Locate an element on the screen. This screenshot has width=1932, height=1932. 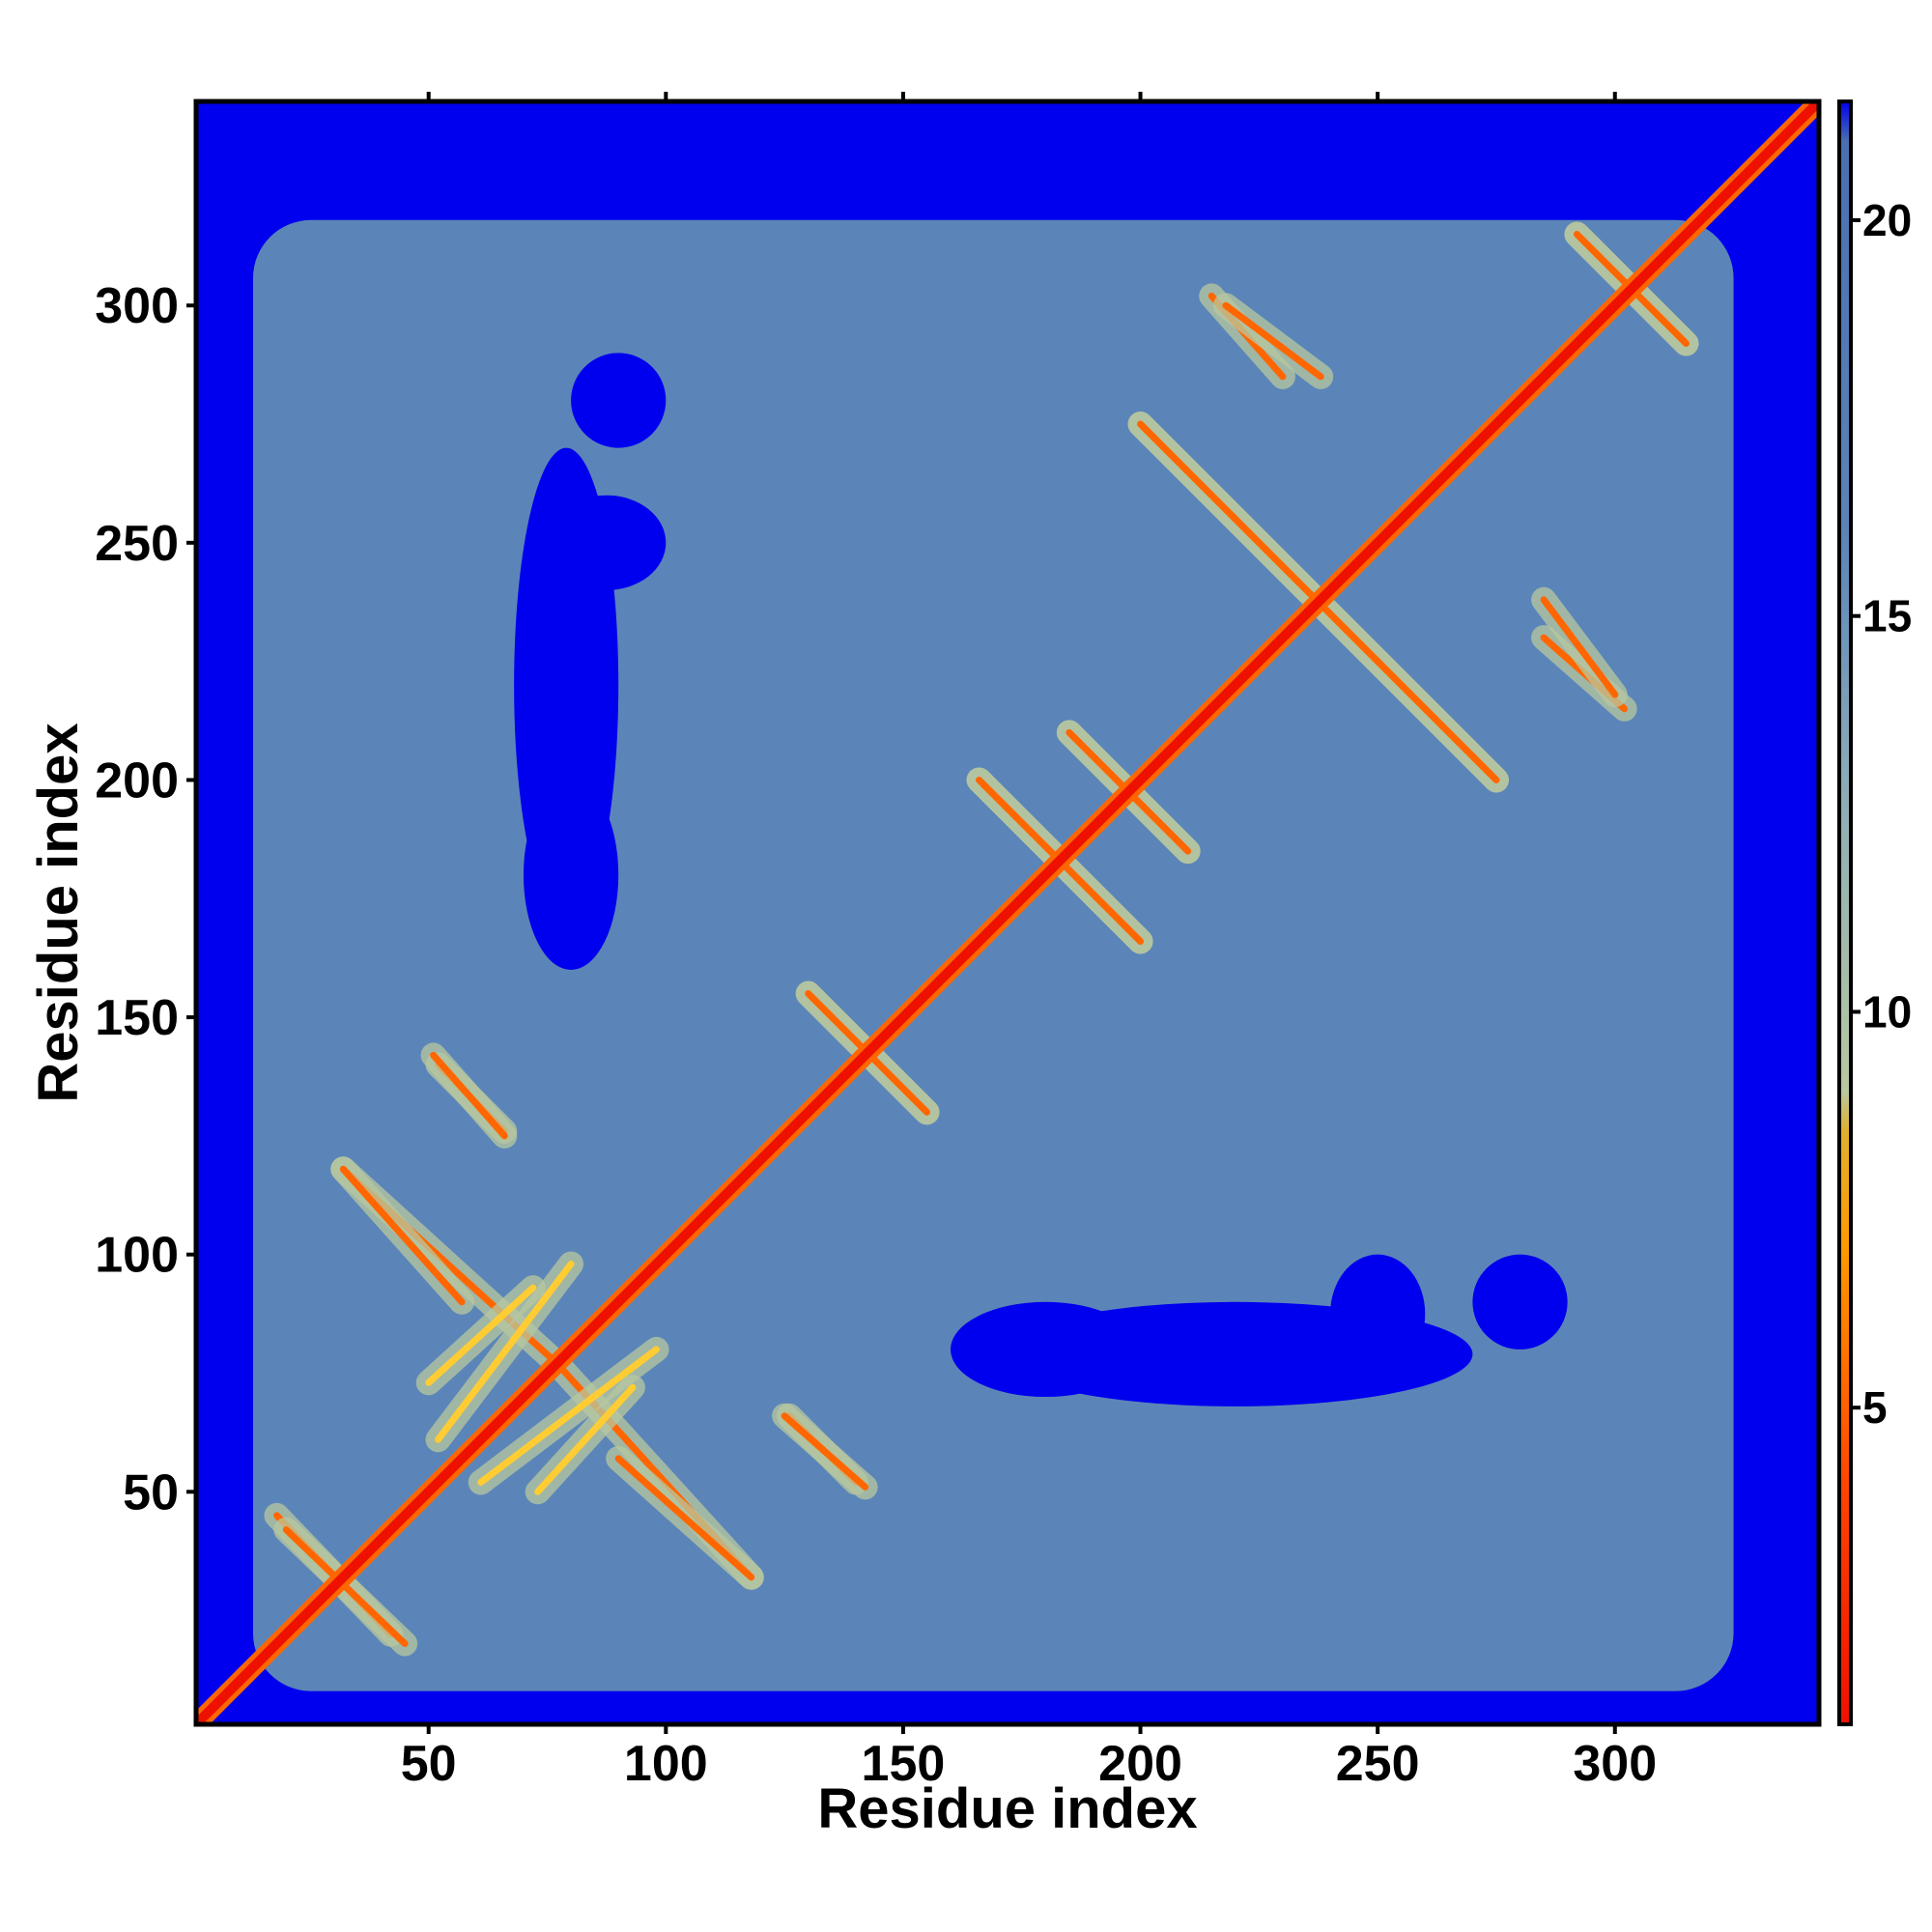
y-tick-label-250: 250 is located at coordinates (137, 544).